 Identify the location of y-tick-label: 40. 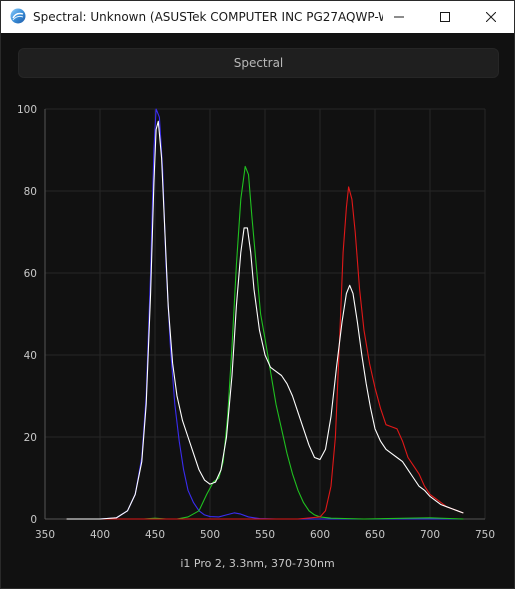
(30, 356).